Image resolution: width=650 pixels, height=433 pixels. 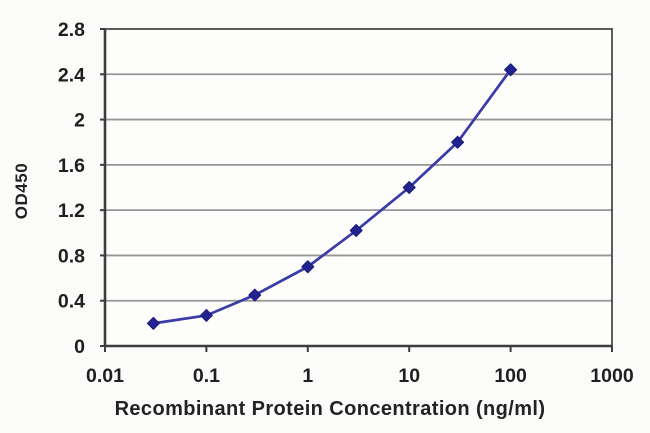 What do you see at coordinates (71, 211) in the screenshot?
I see `y-tick-label: 1.2` at bounding box center [71, 211].